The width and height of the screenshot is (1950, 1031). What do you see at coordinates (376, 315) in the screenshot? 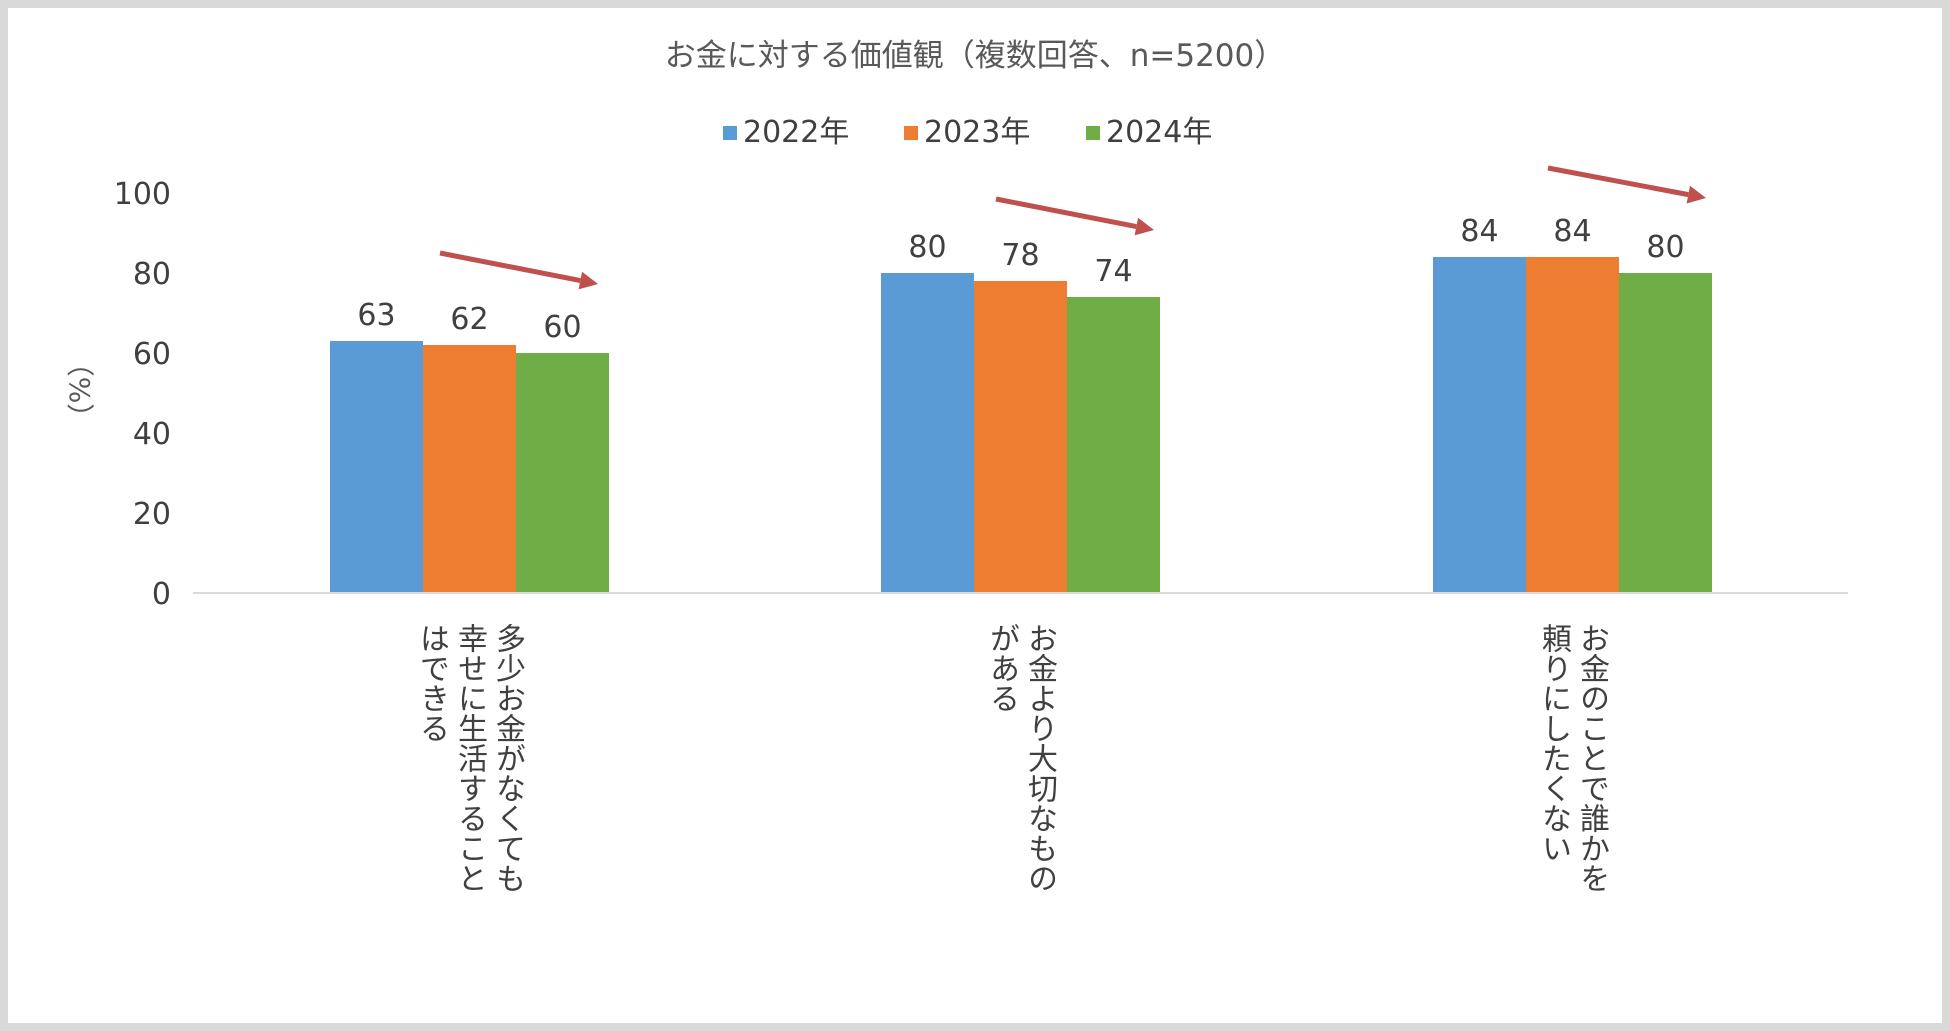
I see `data-label: 63` at bounding box center [376, 315].